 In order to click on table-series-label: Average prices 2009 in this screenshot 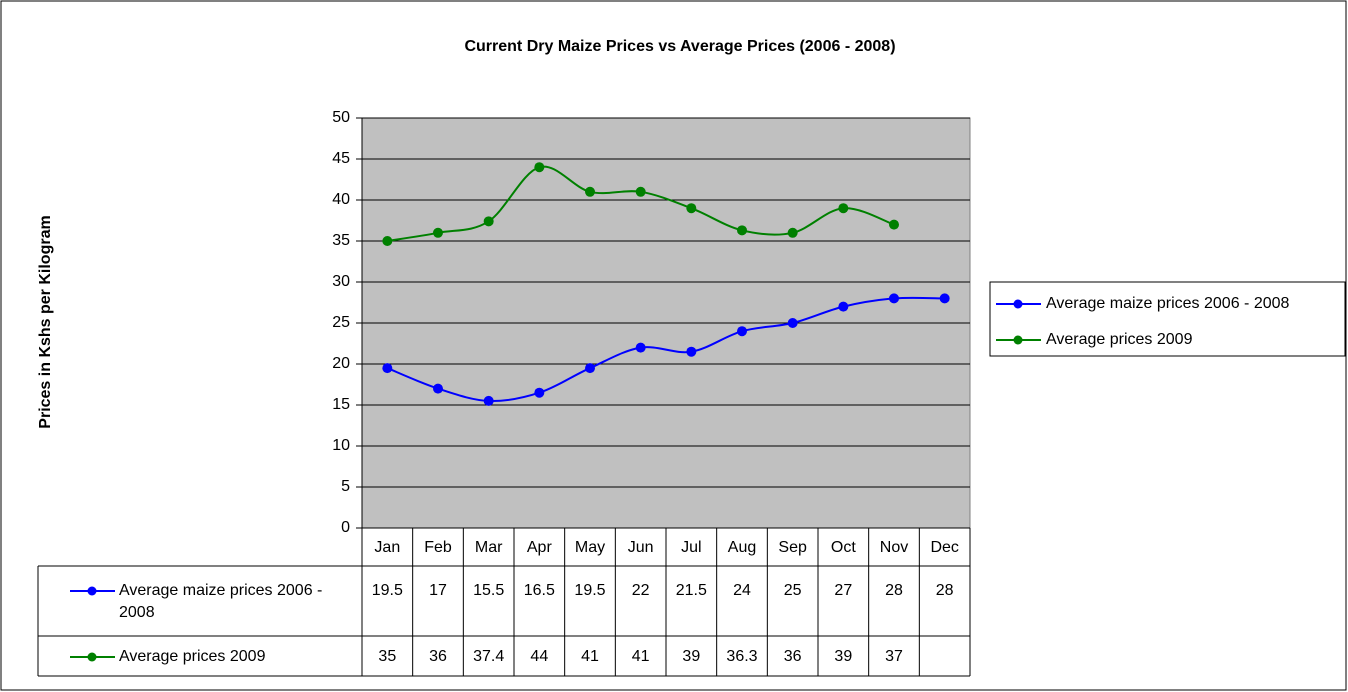, I will do `click(192, 656)`.